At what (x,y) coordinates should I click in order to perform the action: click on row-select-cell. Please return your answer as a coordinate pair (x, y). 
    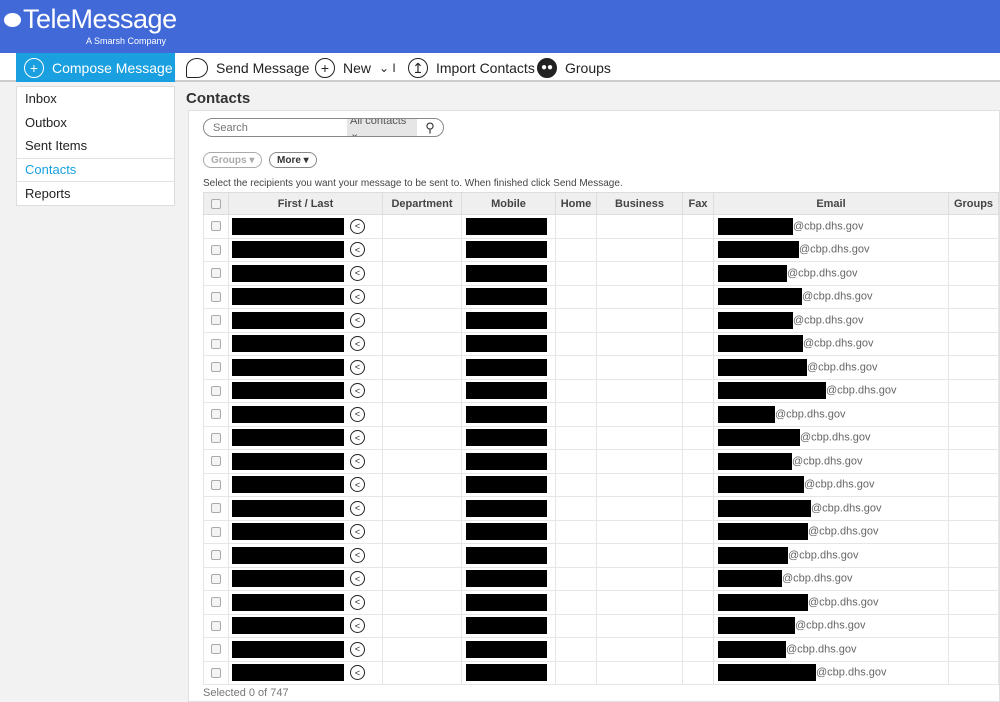
    Looking at the image, I should click on (216, 367).